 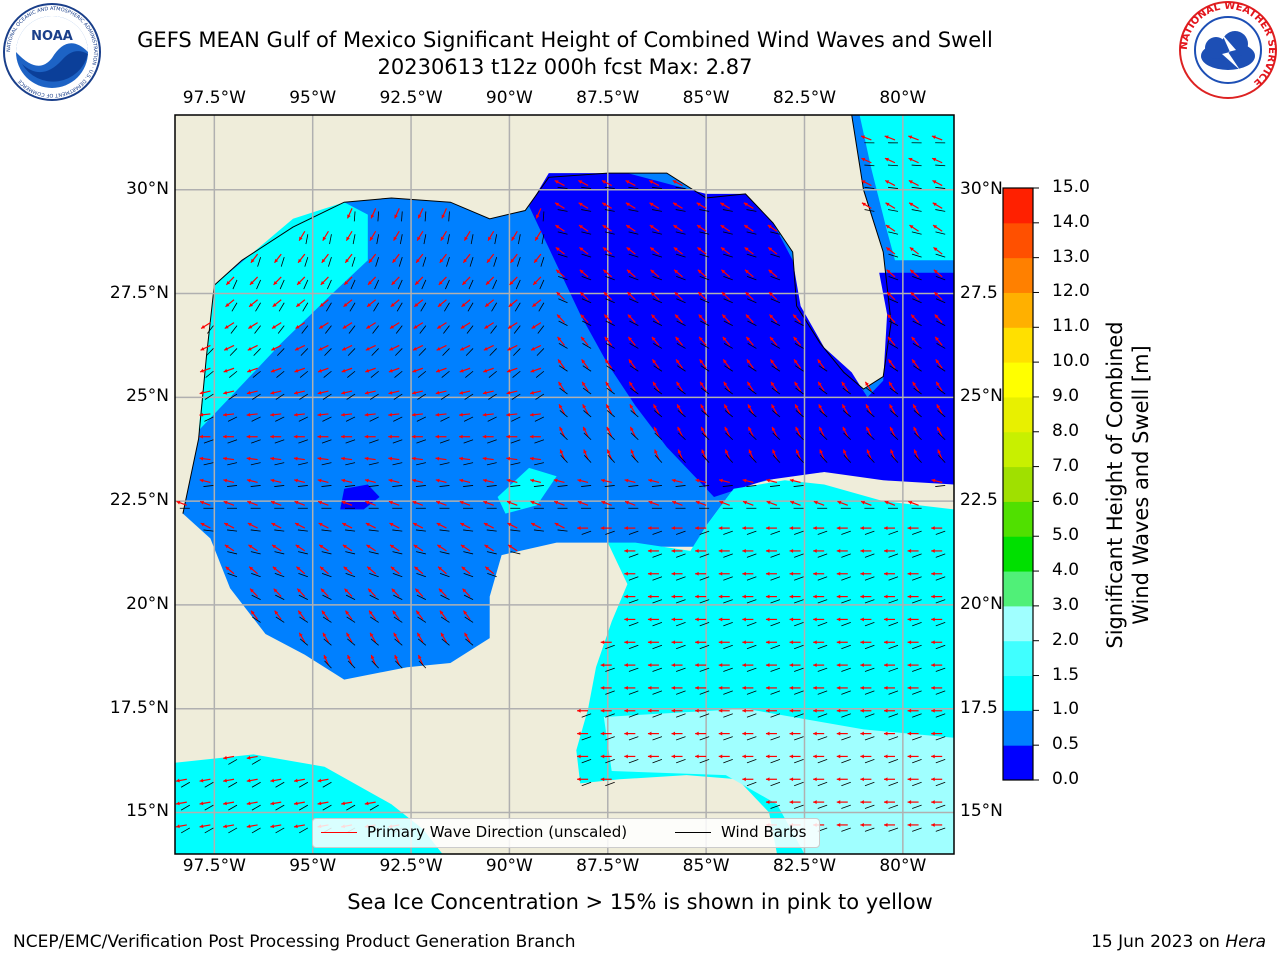 What do you see at coordinates (741, 335) in the screenshot?
I see `eastern-gulf-low` at bounding box center [741, 335].